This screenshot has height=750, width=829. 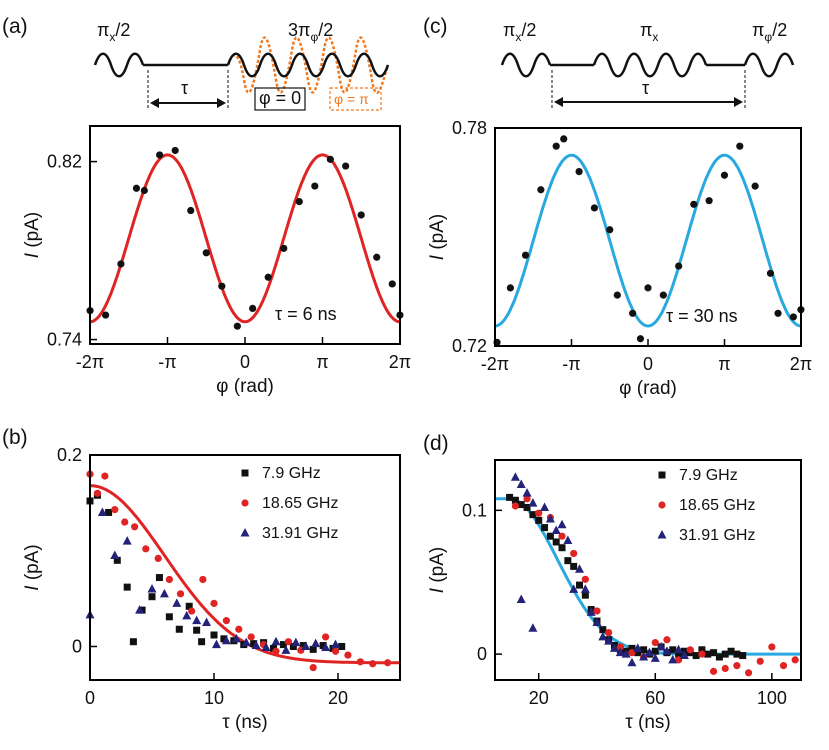 I want to click on phase0-box, so click(x=280, y=99).